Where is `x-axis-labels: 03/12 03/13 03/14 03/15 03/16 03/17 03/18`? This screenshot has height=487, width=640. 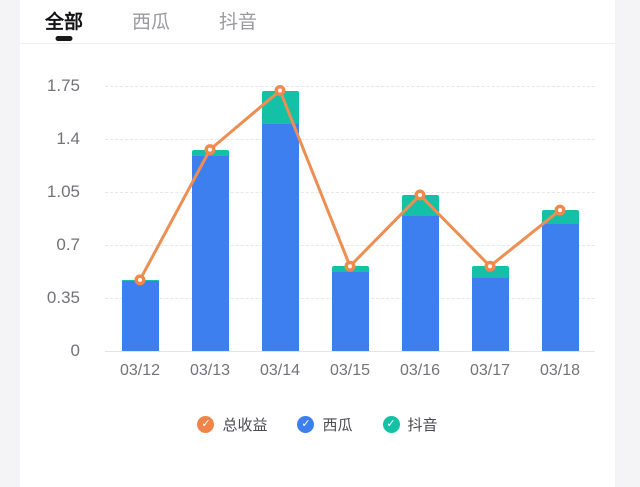
x-axis-labels: 03/12 03/13 03/14 03/15 03/16 03/17 03/18 is located at coordinates (350, 374).